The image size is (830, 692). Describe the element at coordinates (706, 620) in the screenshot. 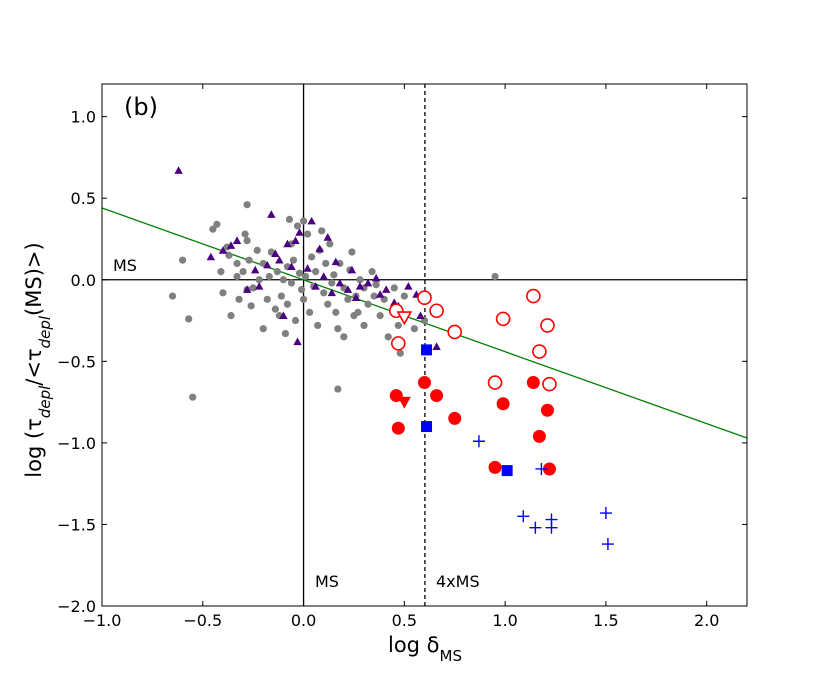

I see `x-tick-label-6: 2.0` at that location.